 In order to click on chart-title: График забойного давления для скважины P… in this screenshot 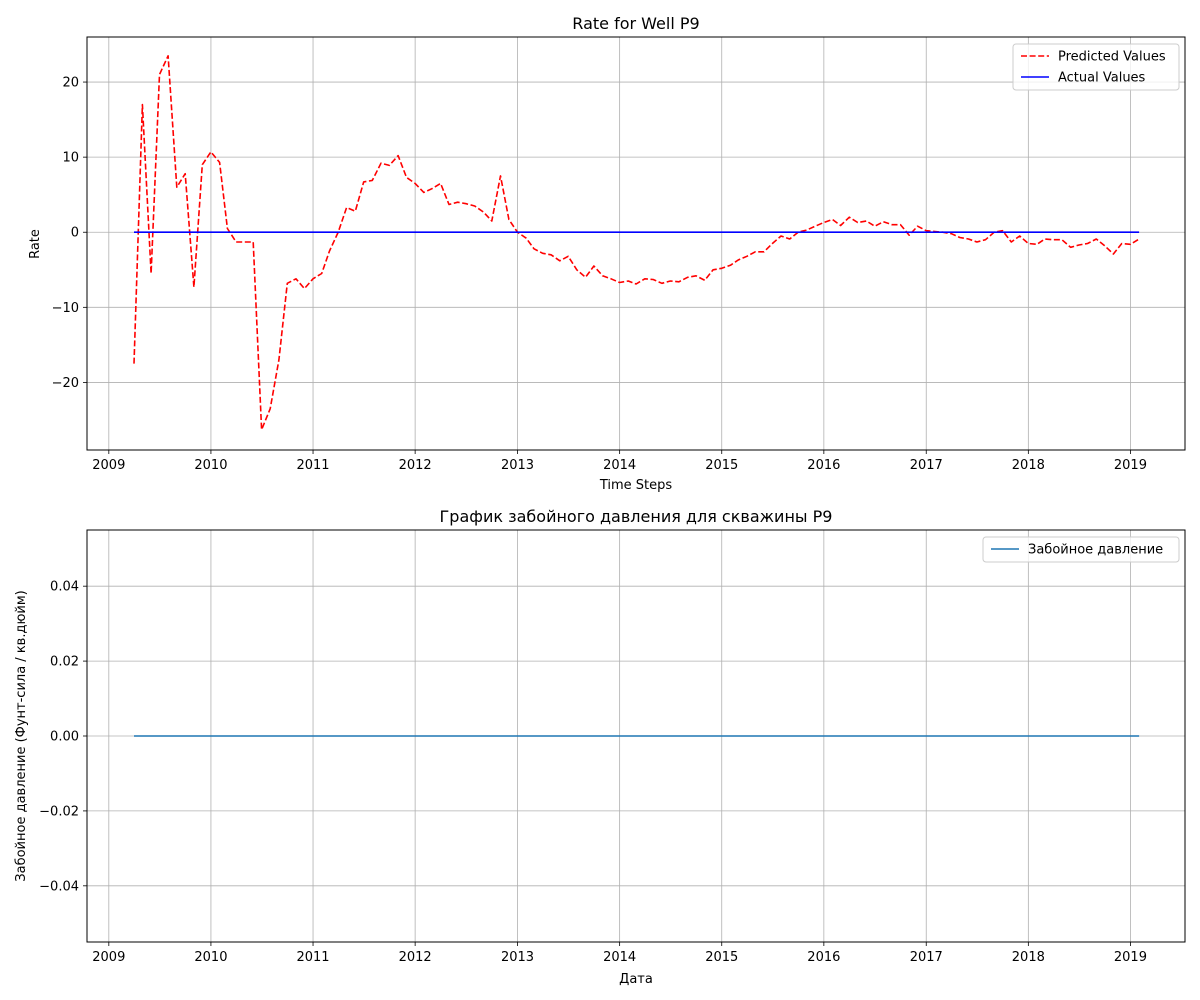, I will do `click(636, 516)`.